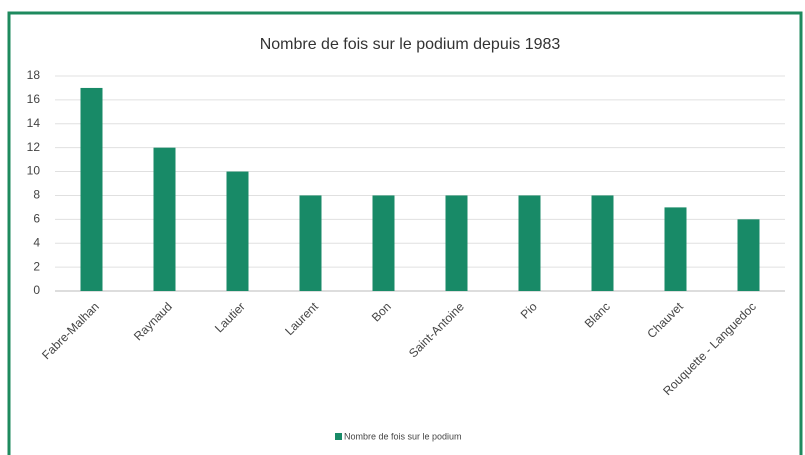 The image size is (805, 455). What do you see at coordinates (34, 171) in the screenshot?
I see `y-tick-label: 10` at bounding box center [34, 171].